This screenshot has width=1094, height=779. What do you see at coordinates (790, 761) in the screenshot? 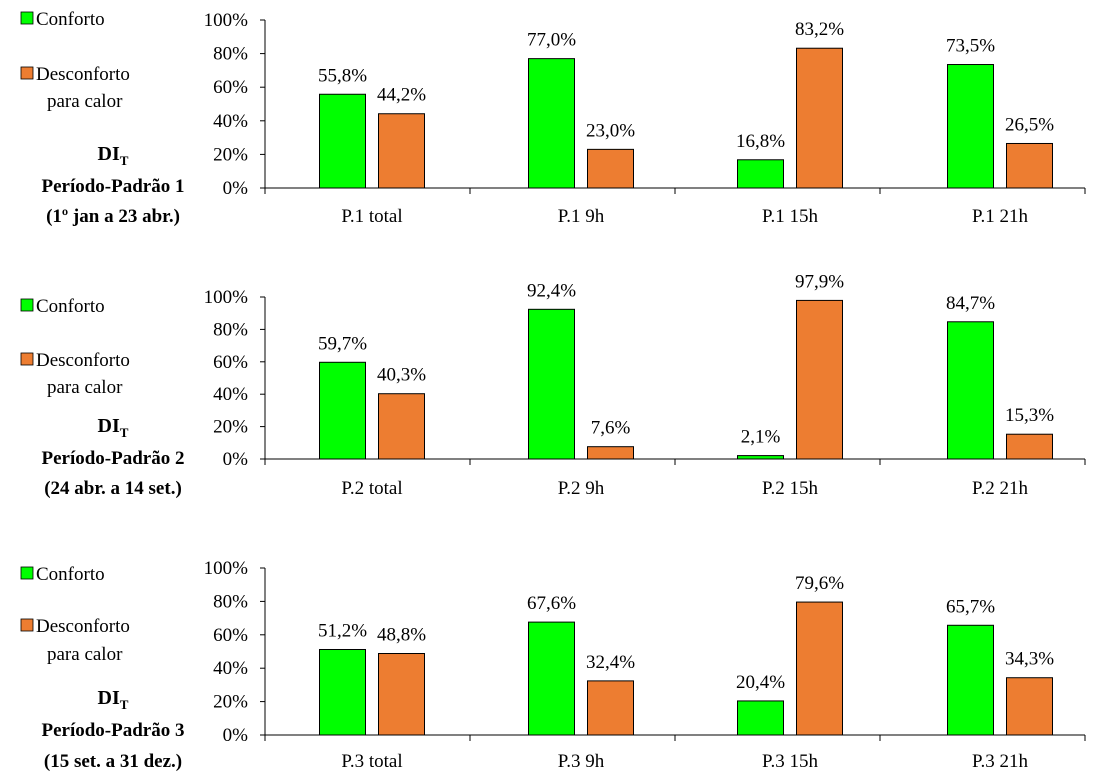
I see `x-tick-label: P.3 15h` at bounding box center [790, 761].